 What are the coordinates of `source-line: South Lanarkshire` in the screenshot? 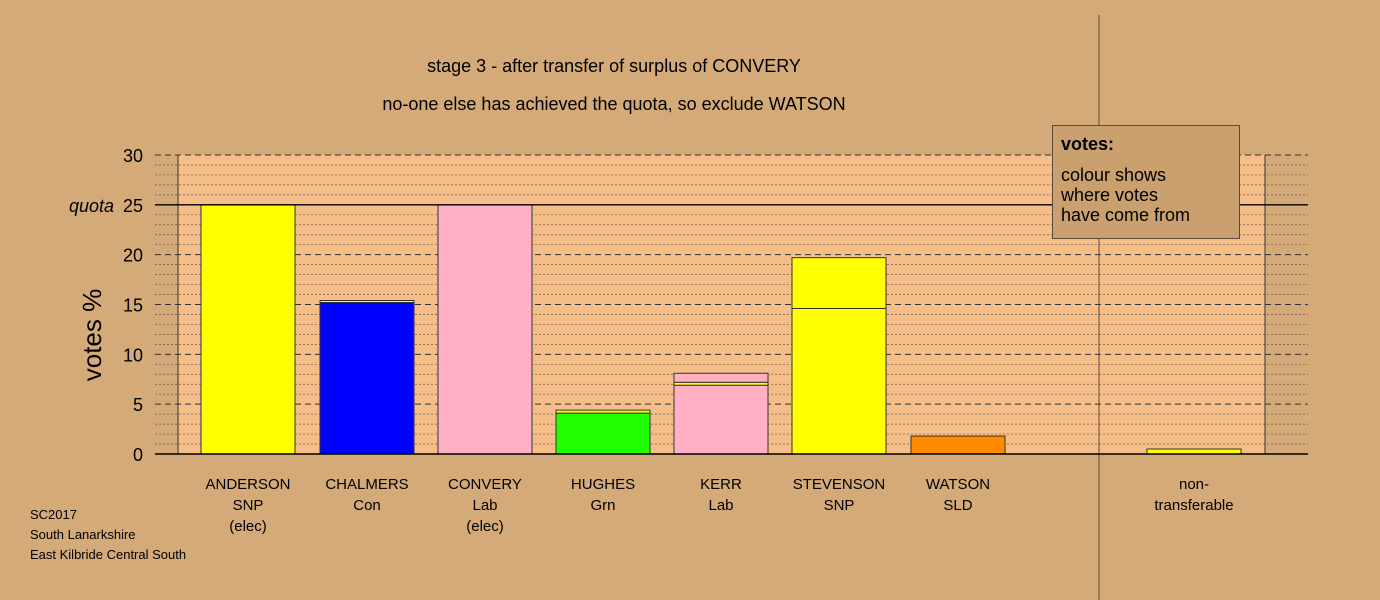 It's located at (83, 534).